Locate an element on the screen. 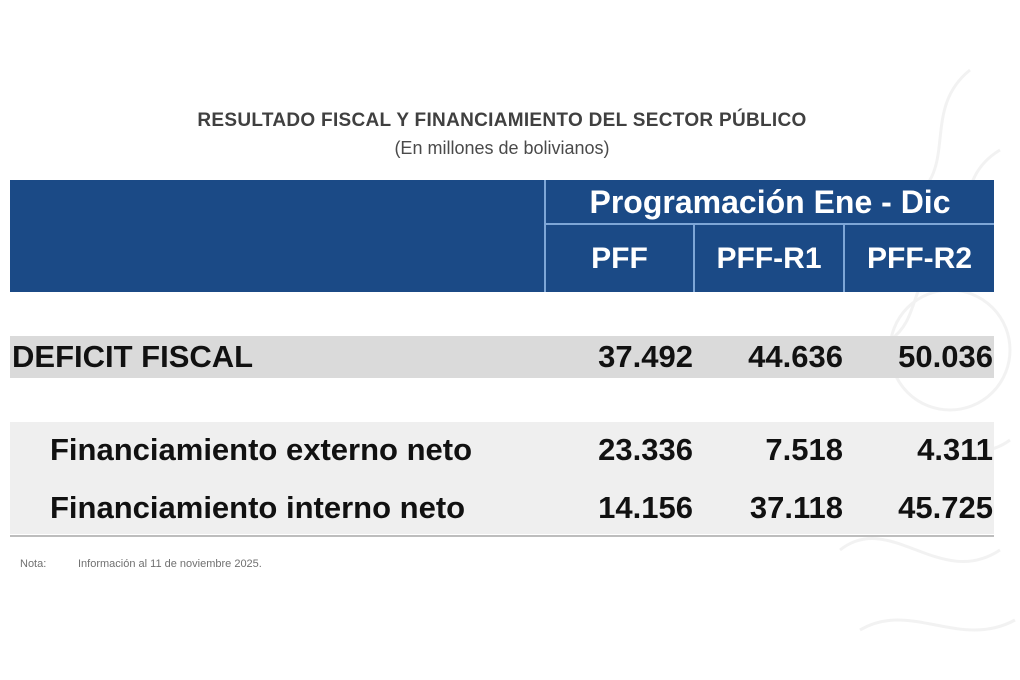 The image size is (1020, 680). column-header-pff-r1: PFF-R1 is located at coordinates (769, 258).